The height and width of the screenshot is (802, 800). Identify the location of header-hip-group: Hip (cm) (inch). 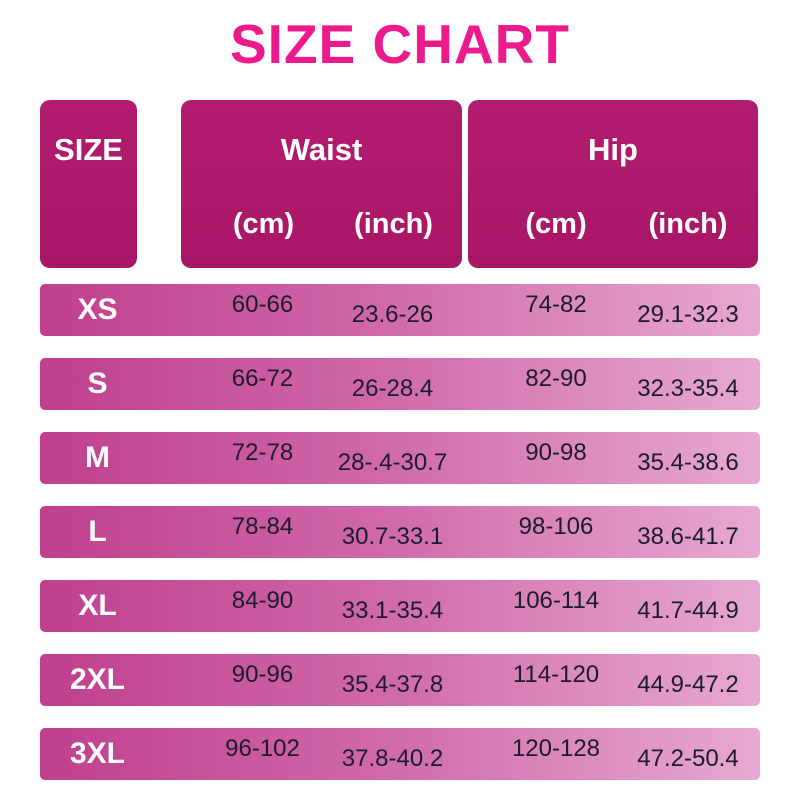
(613, 184).